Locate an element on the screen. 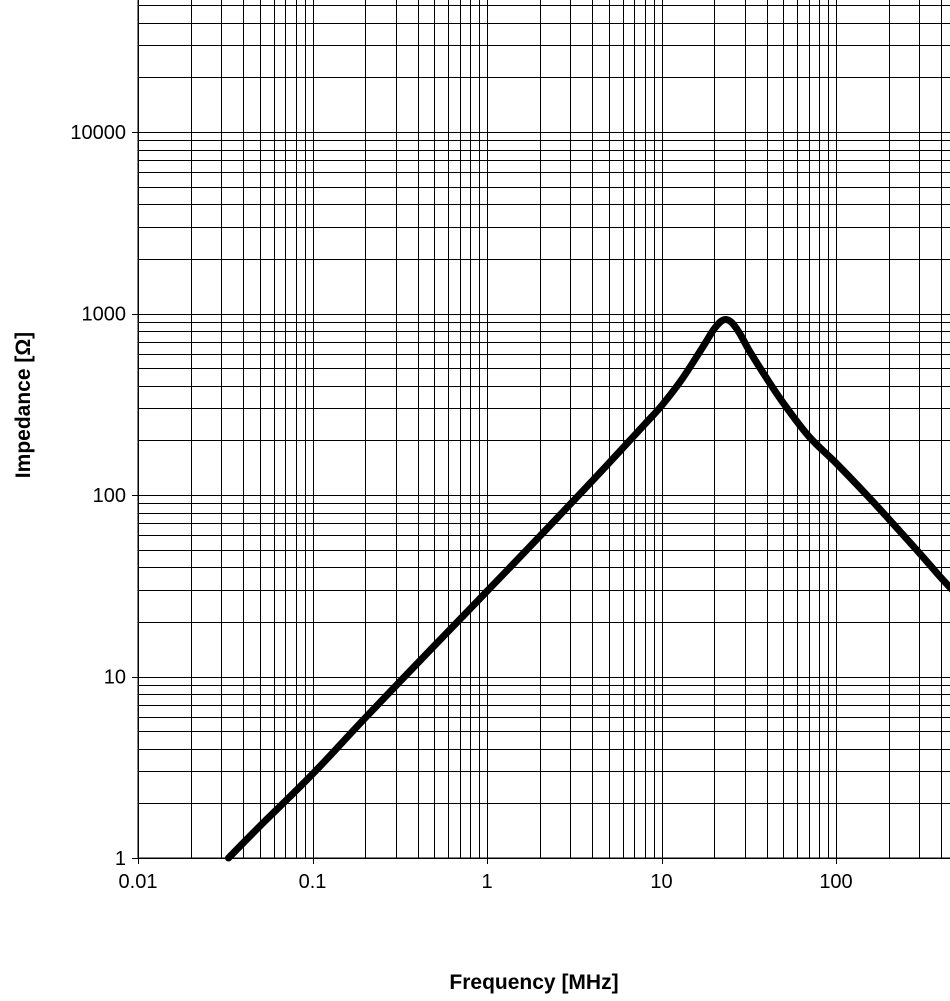 The image size is (950, 1001). x-tick-label: 0.01 is located at coordinates (138, 882).